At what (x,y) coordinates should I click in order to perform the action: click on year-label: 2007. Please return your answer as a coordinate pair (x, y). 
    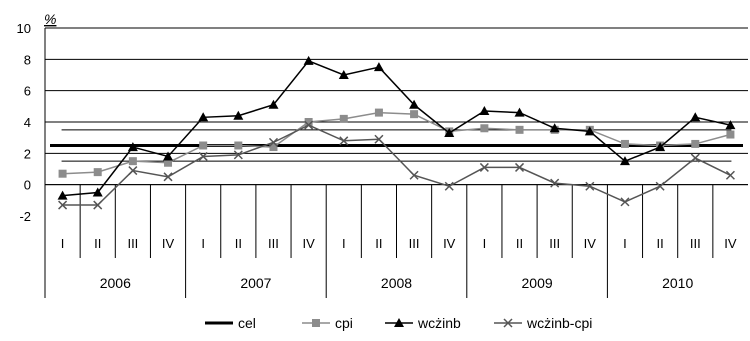
    Looking at the image, I should click on (255, 283).